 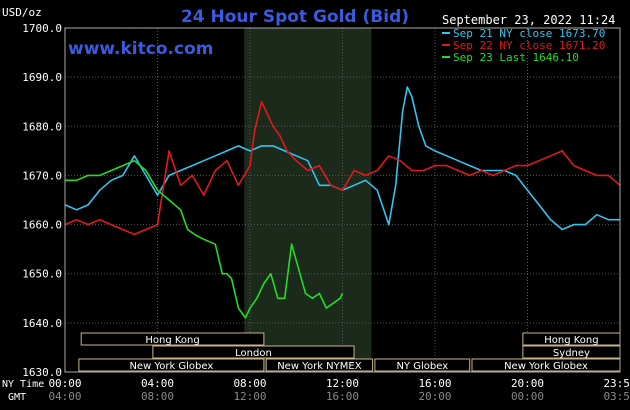 What do you see at coordinates (42, 126) in the screenshot?
I see `y-tick-label: 1680.0` at bounding box center [42, 126].